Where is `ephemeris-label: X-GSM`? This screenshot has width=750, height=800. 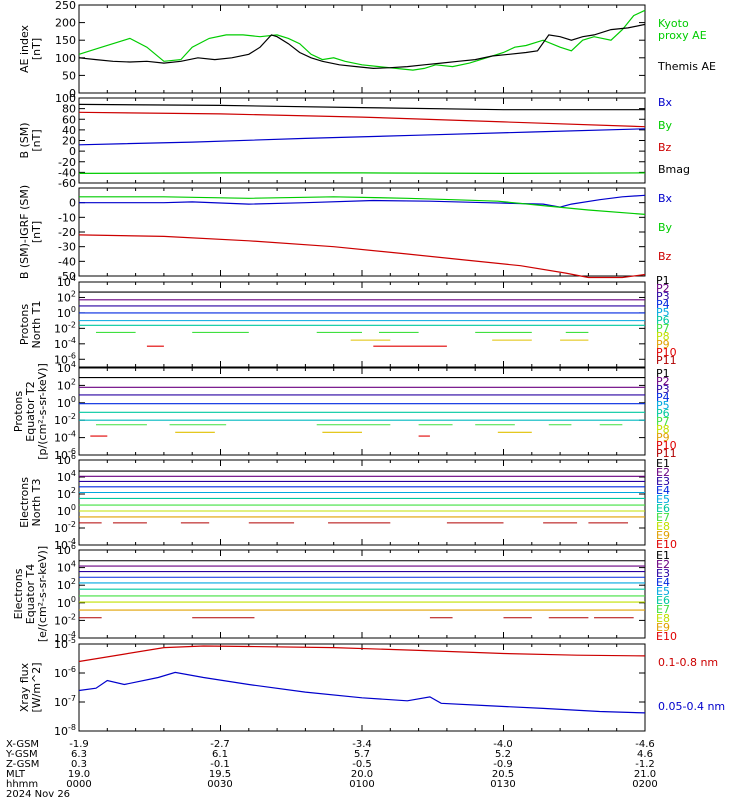 ephemeris-label: X-GSM is located at coordinates (23, 744).